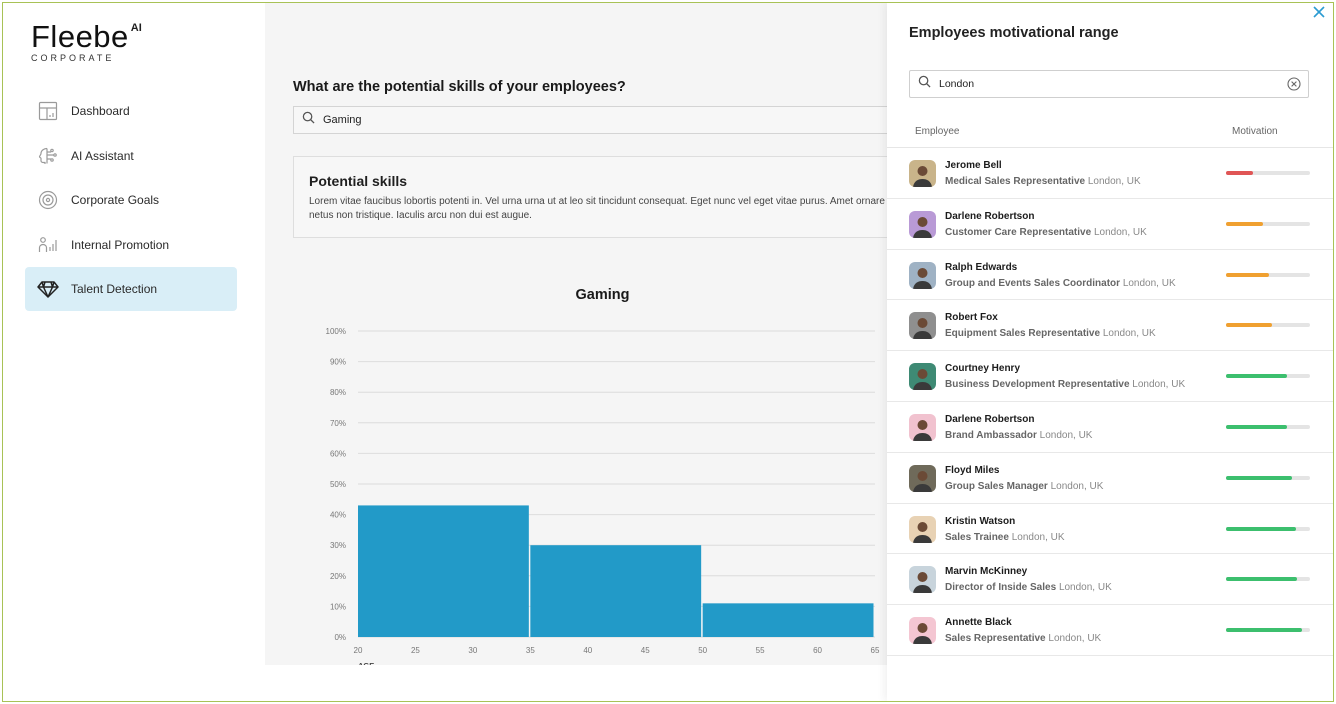 The height and width of the screenshot is (704, 1336). Describe the element at coordinates (338, 484) in the screenshot. I see `y-tick-label: 50%` at that location.